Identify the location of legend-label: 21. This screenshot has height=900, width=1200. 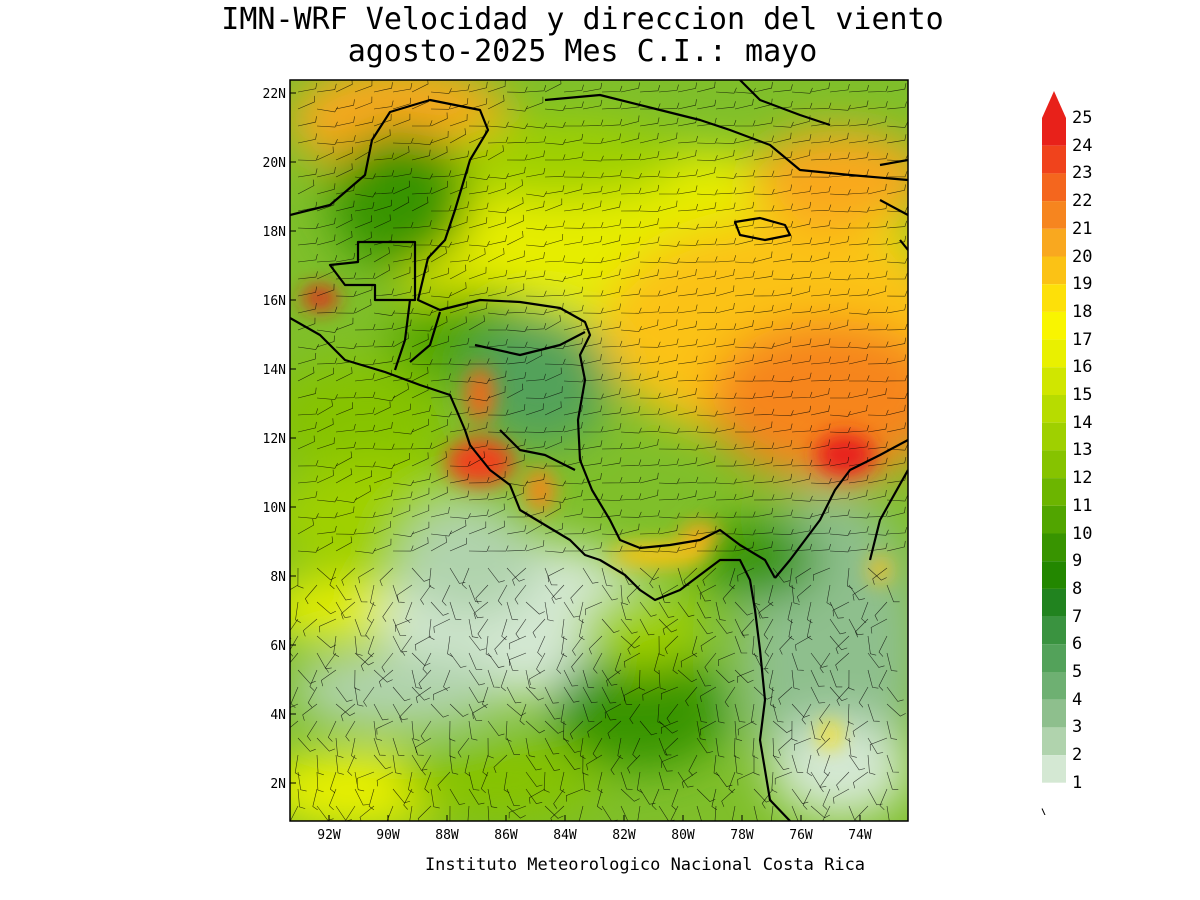
(1082, 228).